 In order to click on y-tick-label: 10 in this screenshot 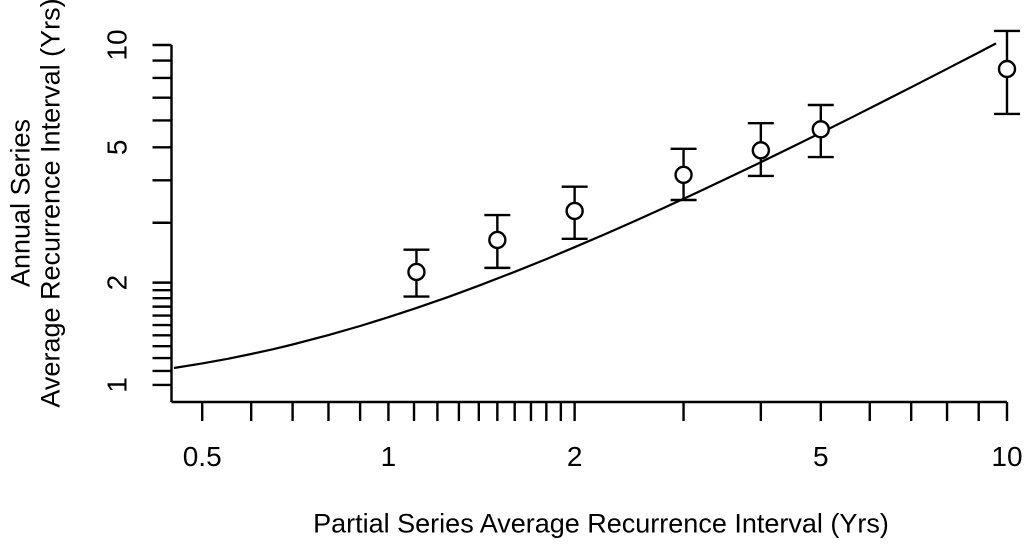, I will do `click(117, 44)`.